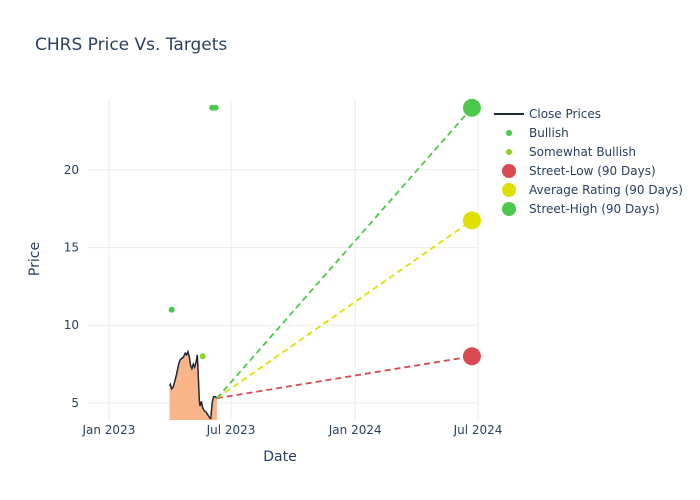 The width and height of the screenshot is (700, 500). Describe the element at coordinates (355, 430) in the screenshot. I see `x-tick-label: Jan 2024` at that location.